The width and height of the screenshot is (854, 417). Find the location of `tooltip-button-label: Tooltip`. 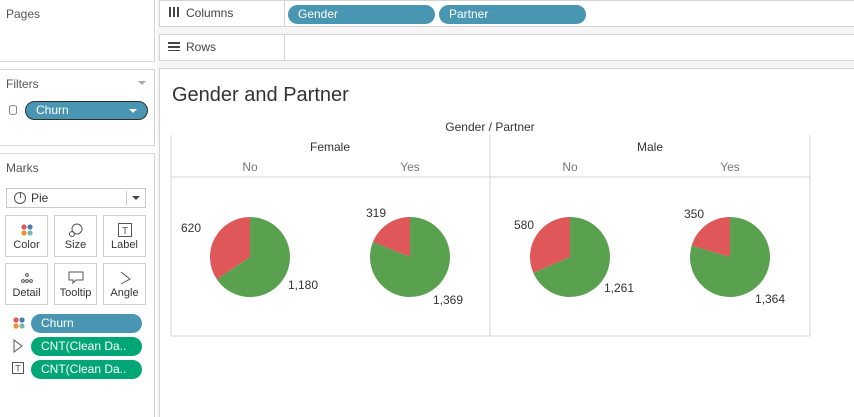

tooltip-button-label: Tooltip is located at coordinates (75, 293).